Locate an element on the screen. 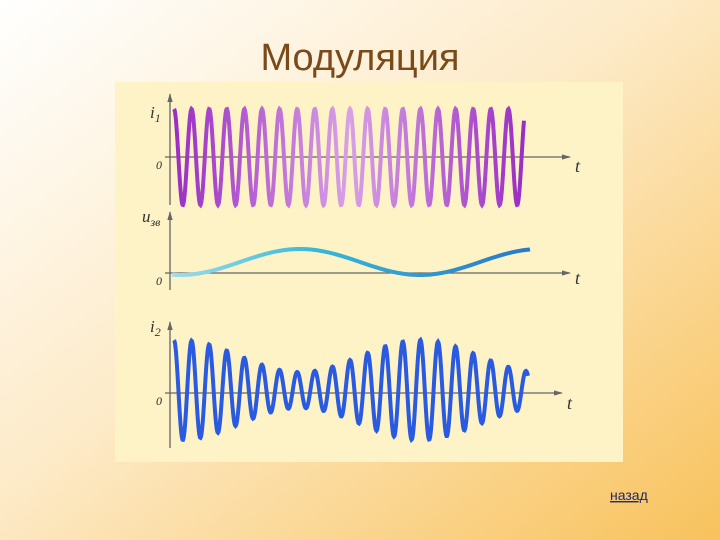 The image size is (720, 540). modulated-wave is located at coordinates (351, 390).